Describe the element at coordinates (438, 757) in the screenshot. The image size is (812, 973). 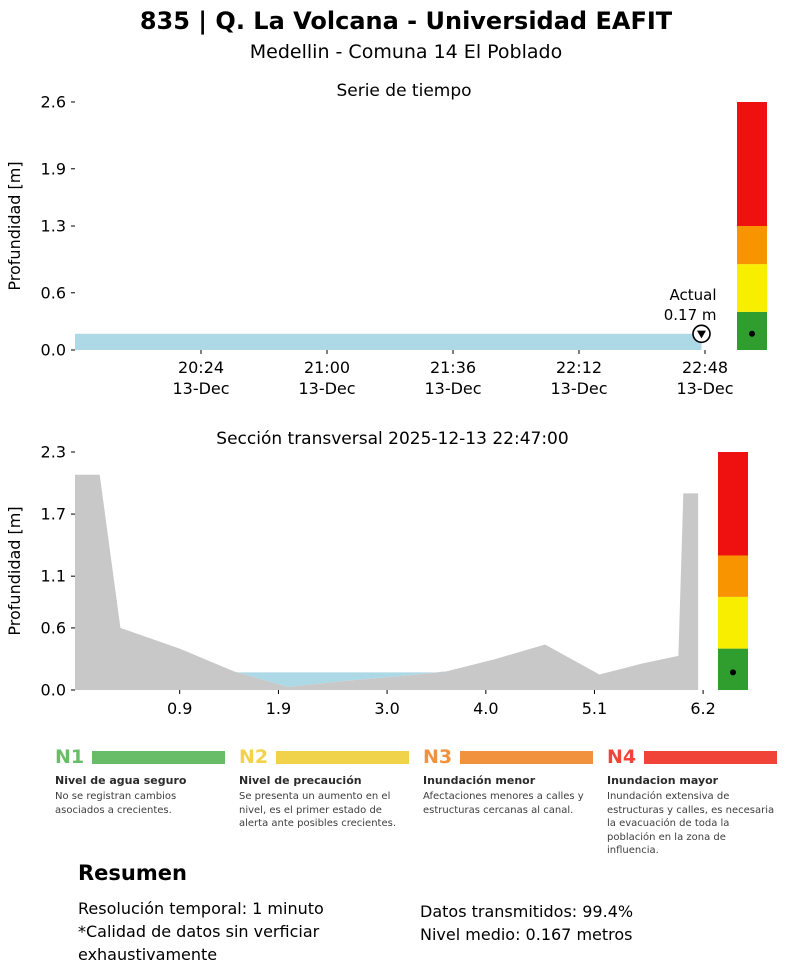
I see `alert-level-code: N3` at that location.